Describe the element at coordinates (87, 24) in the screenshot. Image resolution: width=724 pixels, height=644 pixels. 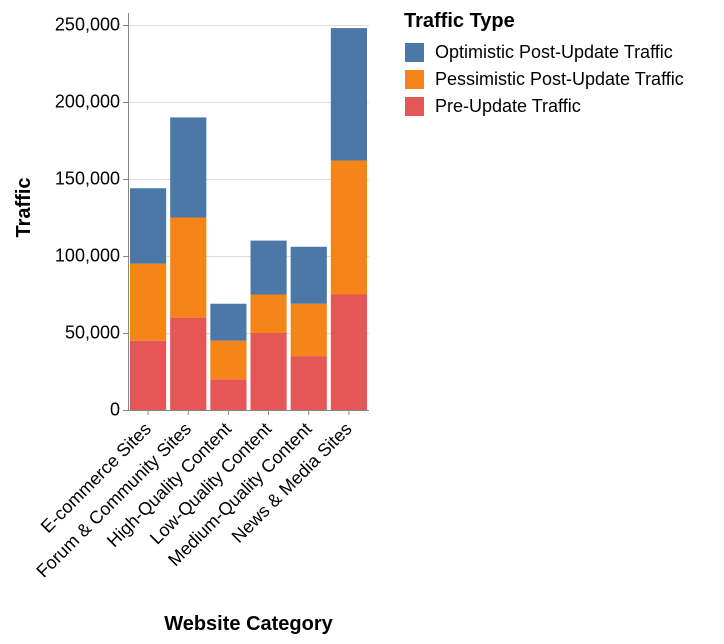
I see `y-tick-label: 250,000` at that location.